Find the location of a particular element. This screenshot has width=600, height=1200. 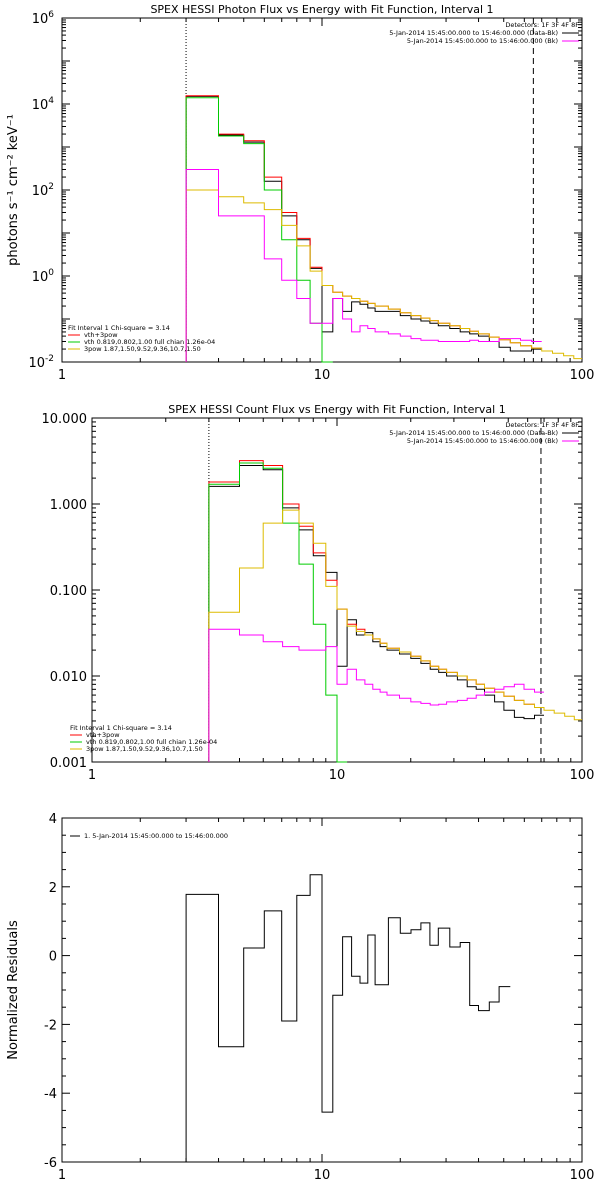

count-y-tick-label: 0.100 is located at coordinates (68, 591).